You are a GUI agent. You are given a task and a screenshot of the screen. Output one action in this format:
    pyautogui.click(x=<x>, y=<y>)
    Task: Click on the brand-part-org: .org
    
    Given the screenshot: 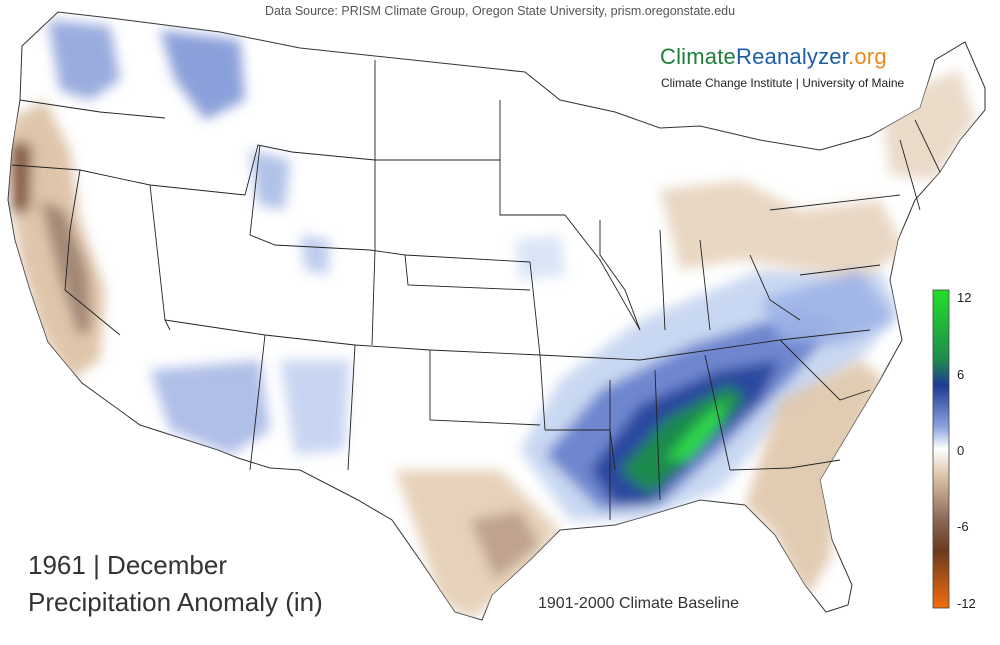 What is the action you would take?
    pyautogui.click(x=867, y=56)
    